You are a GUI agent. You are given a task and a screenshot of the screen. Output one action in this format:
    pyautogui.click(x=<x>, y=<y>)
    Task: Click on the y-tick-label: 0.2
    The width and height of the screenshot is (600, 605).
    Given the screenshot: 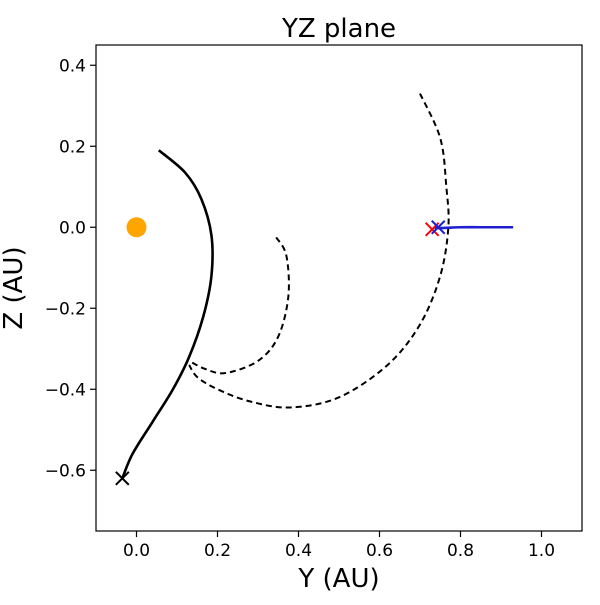 What is the action you would take?
    pyautogui.click(x=72, y=147)
    